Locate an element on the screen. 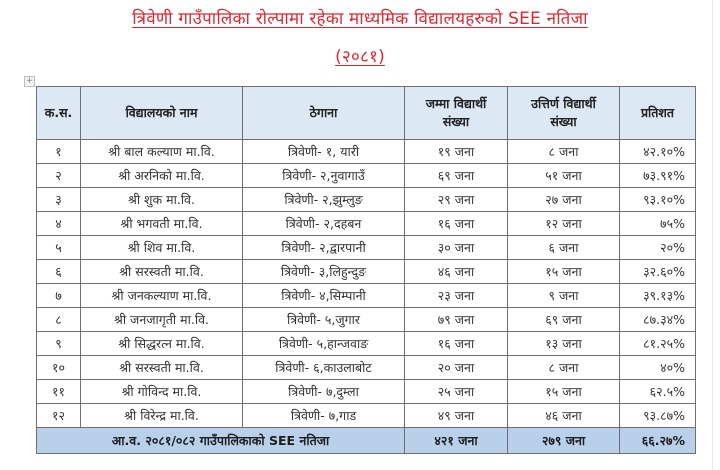 Image resolution: width=720 pixels, height=470 pixels. cell-percent: ८१.२५% is located at coordinates (657, 343).